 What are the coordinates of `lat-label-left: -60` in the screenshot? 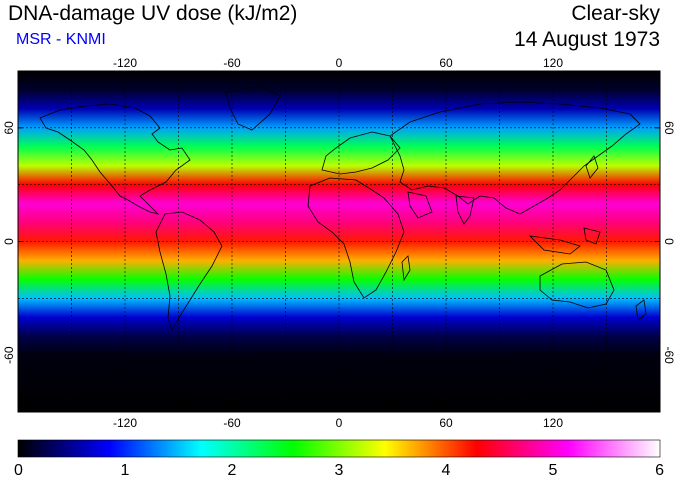 It's located at (9, 355).